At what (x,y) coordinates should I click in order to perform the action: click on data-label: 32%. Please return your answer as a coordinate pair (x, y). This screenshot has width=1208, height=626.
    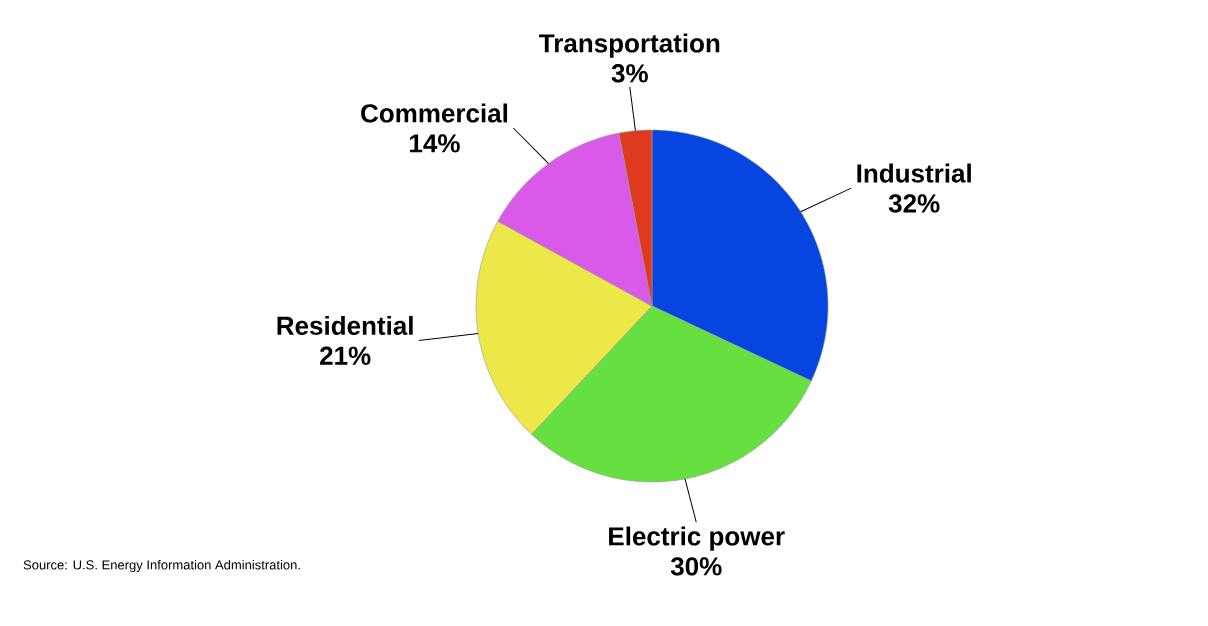
    Looking at the image, I should click on (914, 203).